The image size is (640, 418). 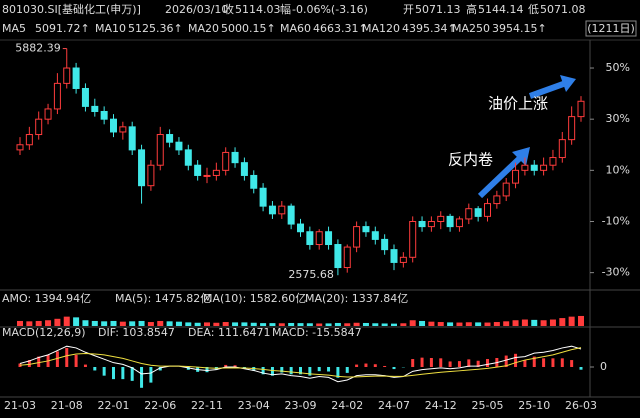 I want to click on header-text: 低, so click(x=533, y=9).